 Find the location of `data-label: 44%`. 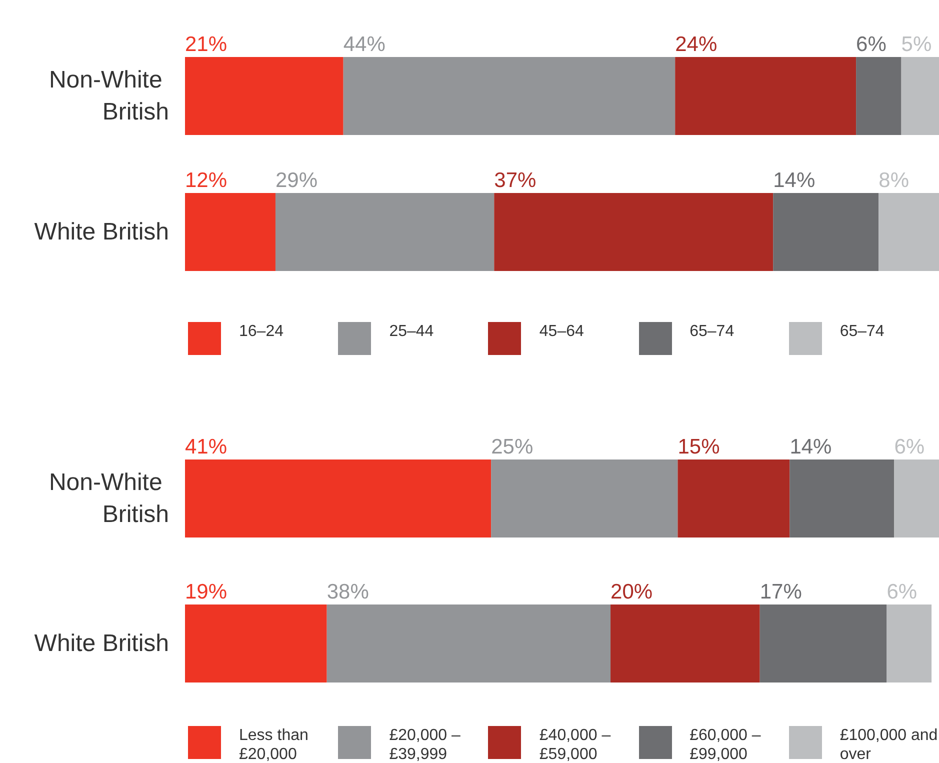

data-label: 44% is located at coordinates (364, 44).